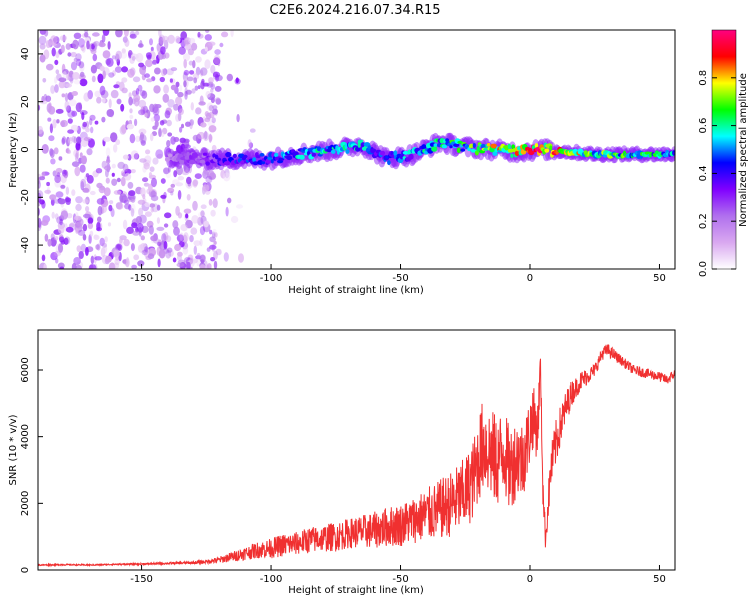 This screenshot has height=604, width=750. Describe the element at coordinates (356, 290) in the screenshot. I see `spectrogram-x-label: Height of straight line (km)` at that location.